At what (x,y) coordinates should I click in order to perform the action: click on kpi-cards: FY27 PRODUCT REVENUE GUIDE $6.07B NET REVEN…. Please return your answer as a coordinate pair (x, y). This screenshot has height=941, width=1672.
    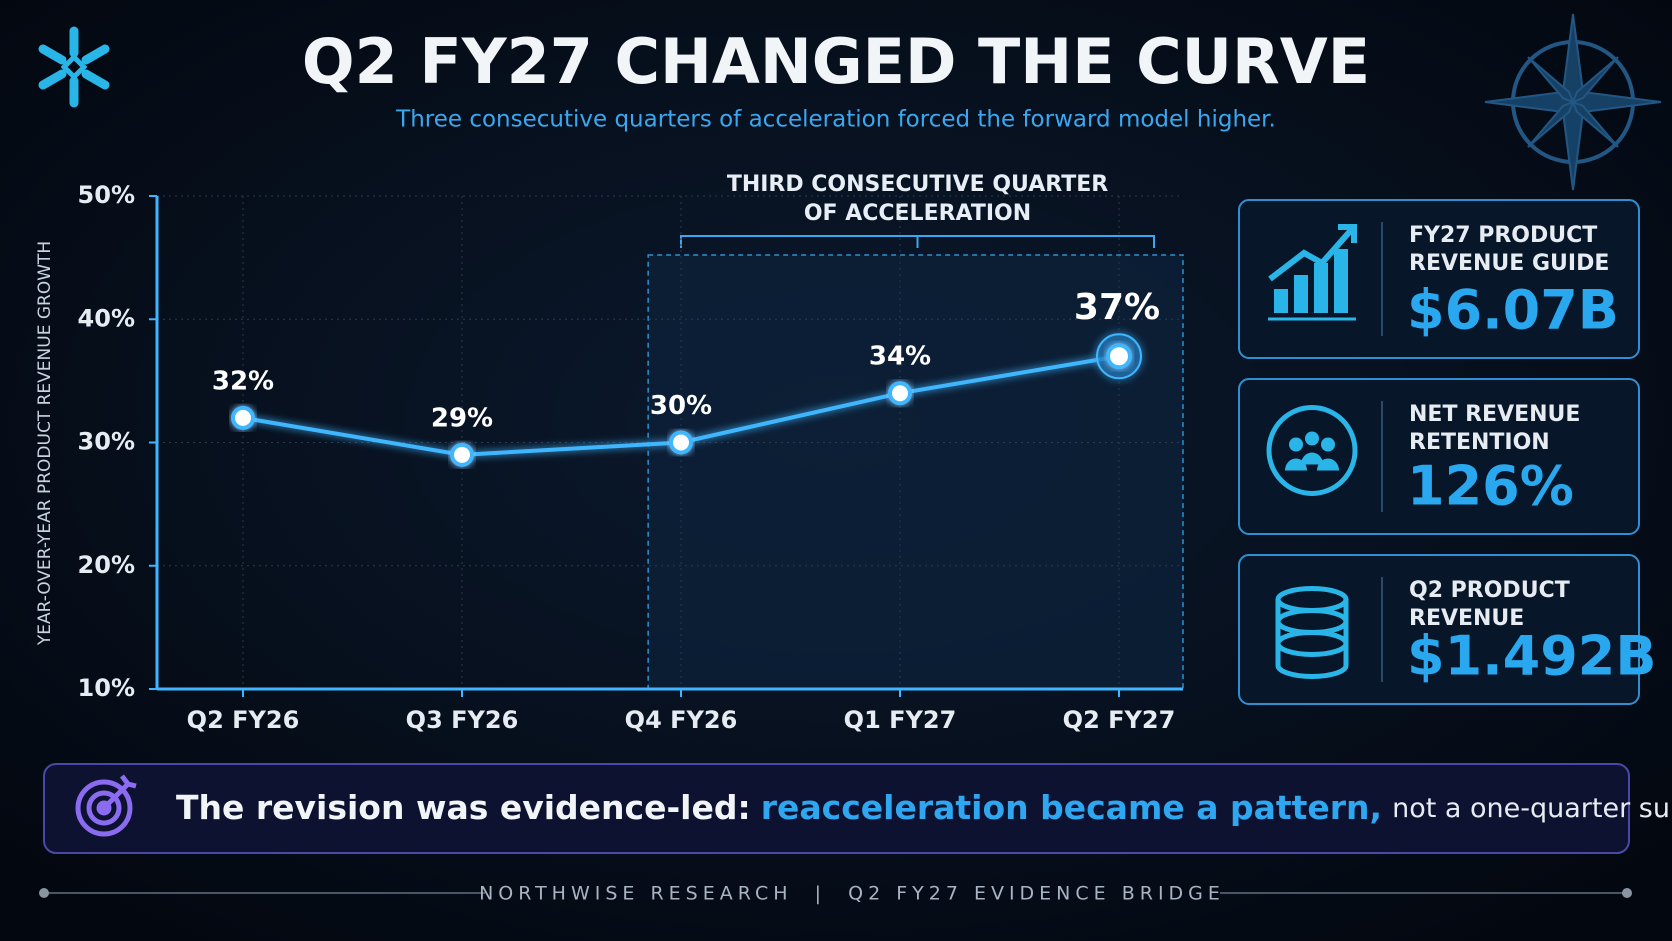
    Looking at the image, I should click on (1447, 452).